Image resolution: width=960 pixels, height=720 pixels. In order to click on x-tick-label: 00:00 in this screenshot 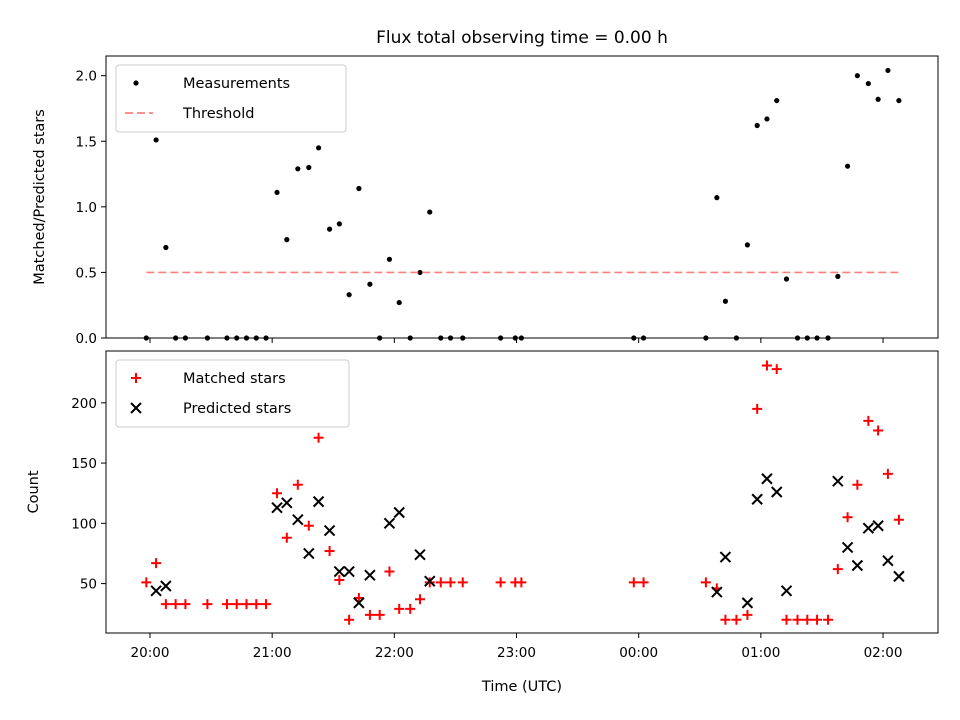, I will do `click(638, 653)`.